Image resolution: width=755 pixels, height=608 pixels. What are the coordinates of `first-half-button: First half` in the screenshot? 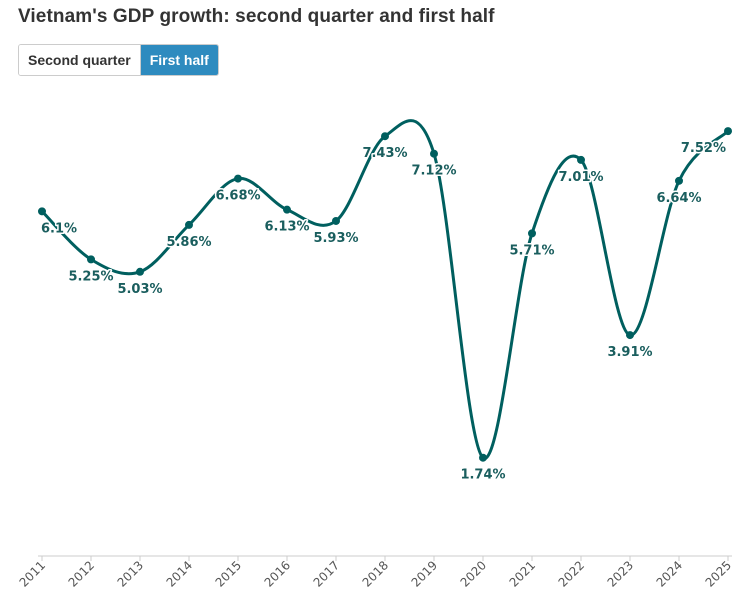 It's located at (178, 60).